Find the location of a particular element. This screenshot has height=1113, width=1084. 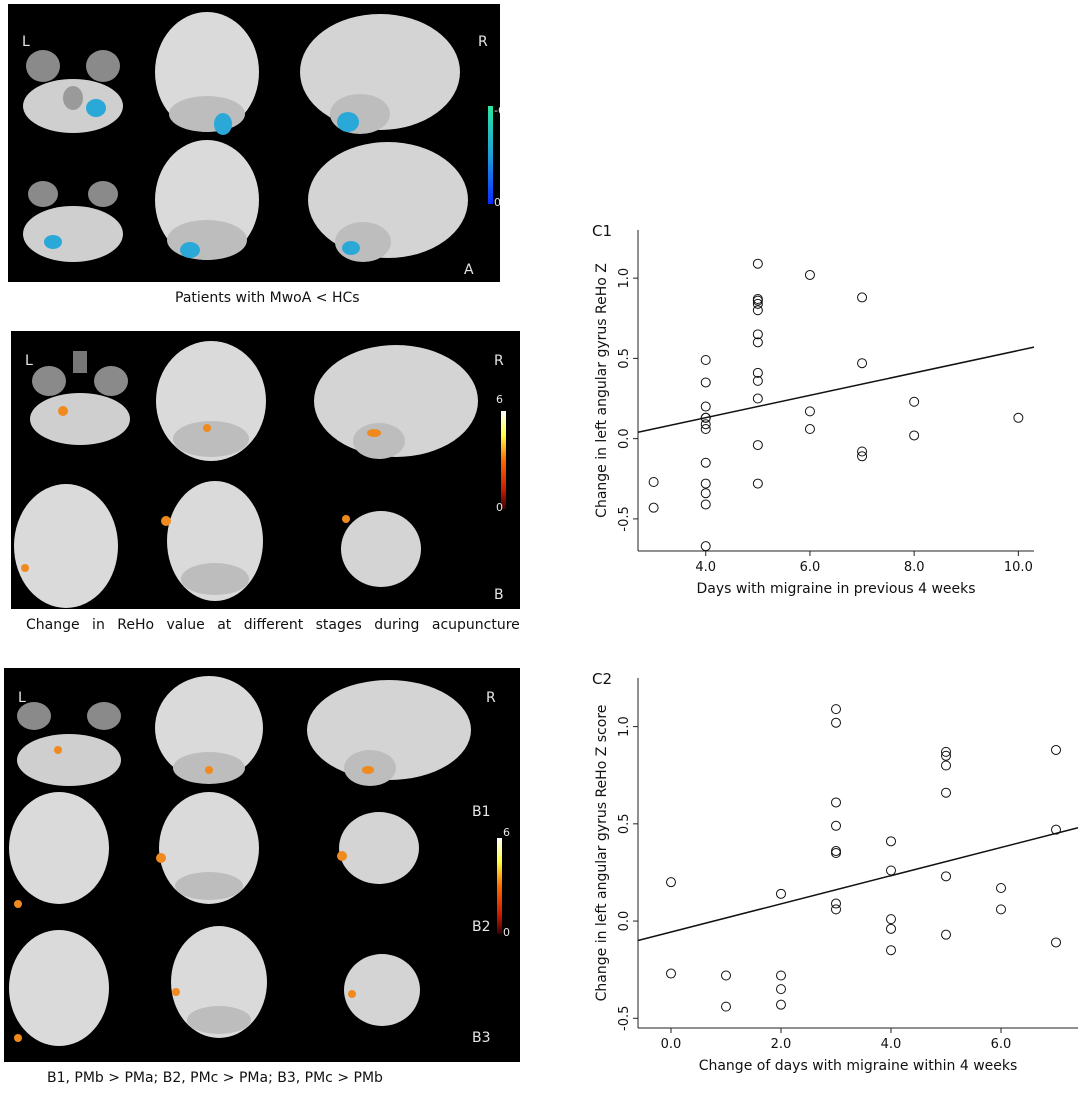

chart-c1-y-tick-label: -0.5 is located at coordinates (624, 518).